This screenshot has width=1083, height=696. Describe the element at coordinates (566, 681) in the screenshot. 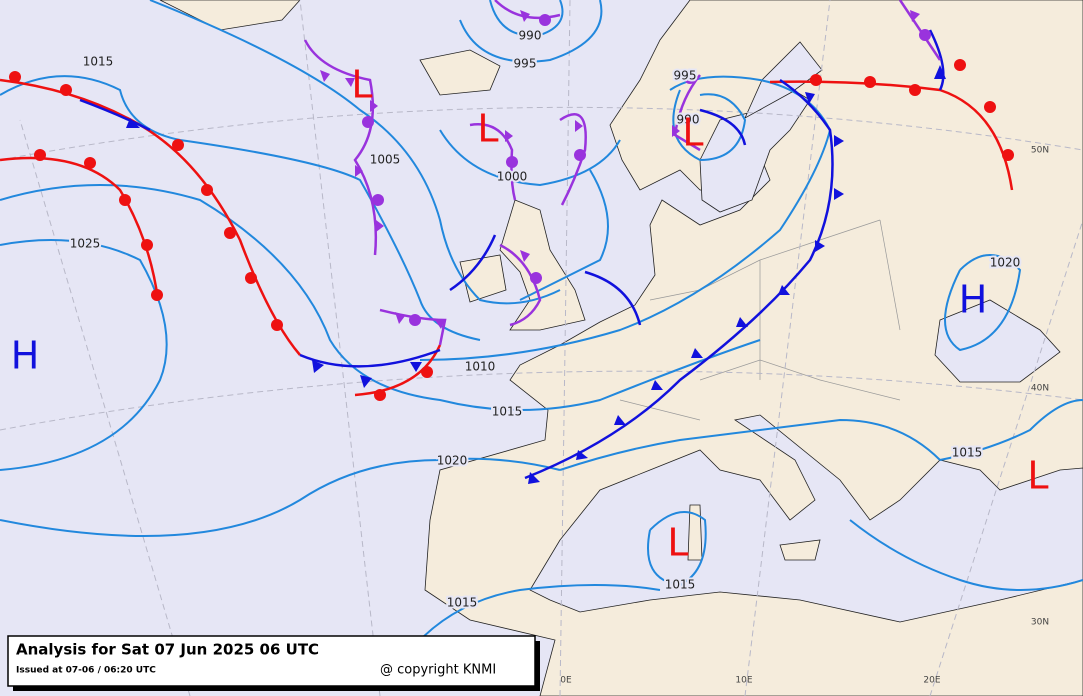

I see `longitude-label: 0E` at that location.